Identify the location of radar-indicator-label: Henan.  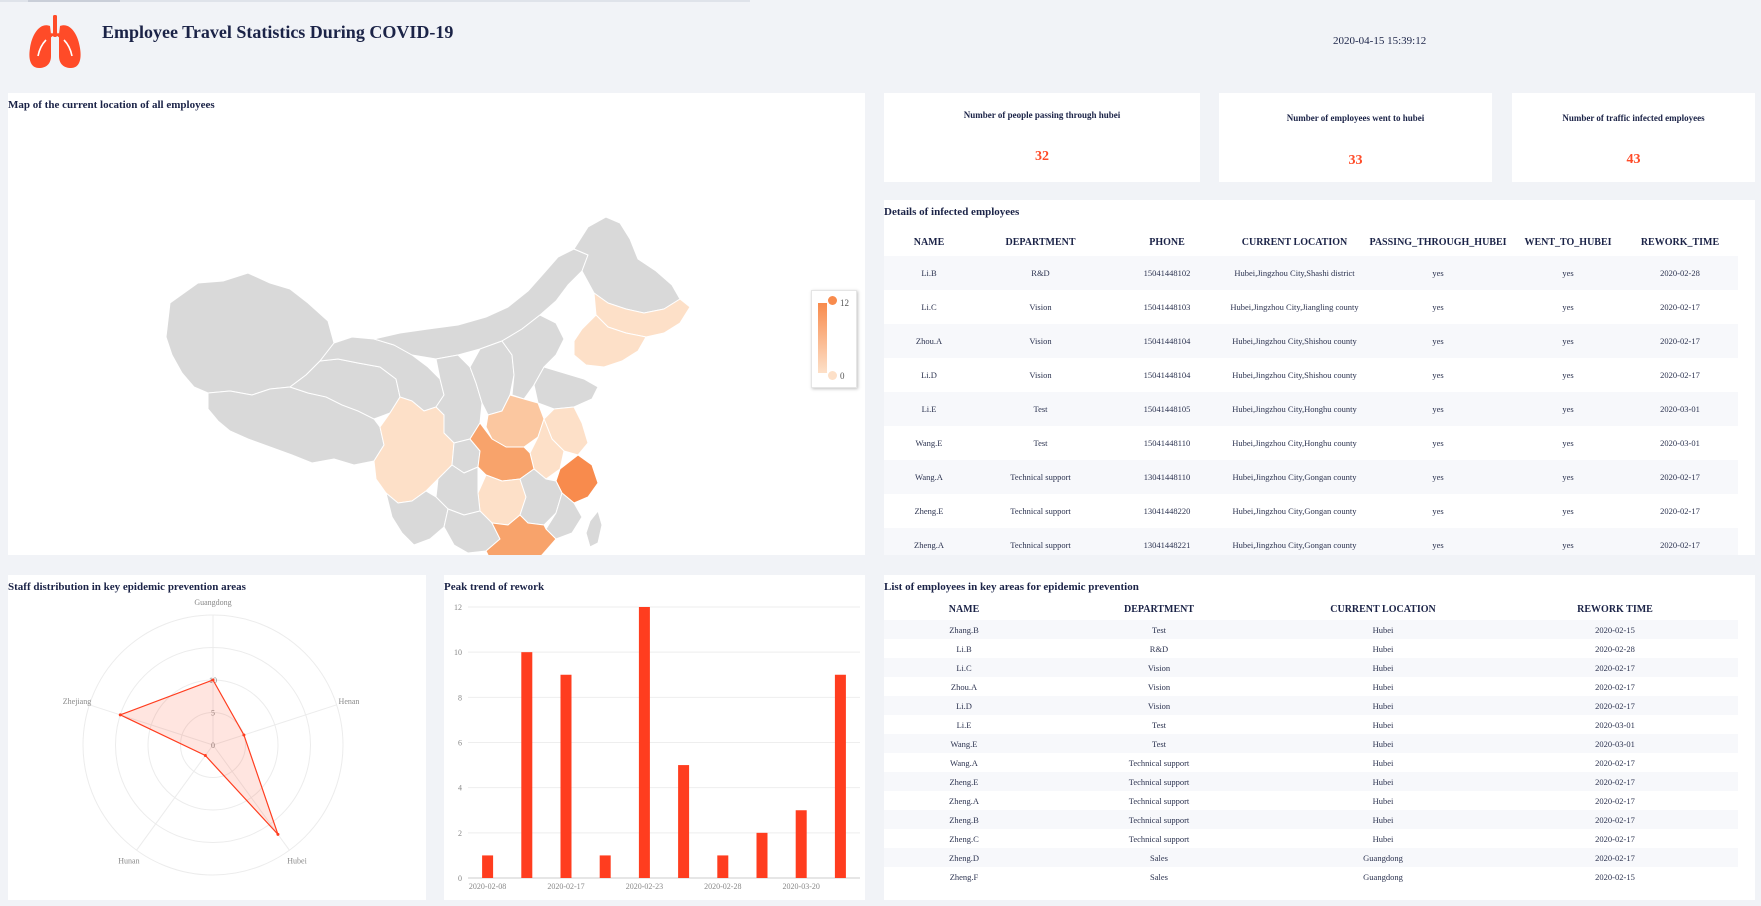
(349, 701).